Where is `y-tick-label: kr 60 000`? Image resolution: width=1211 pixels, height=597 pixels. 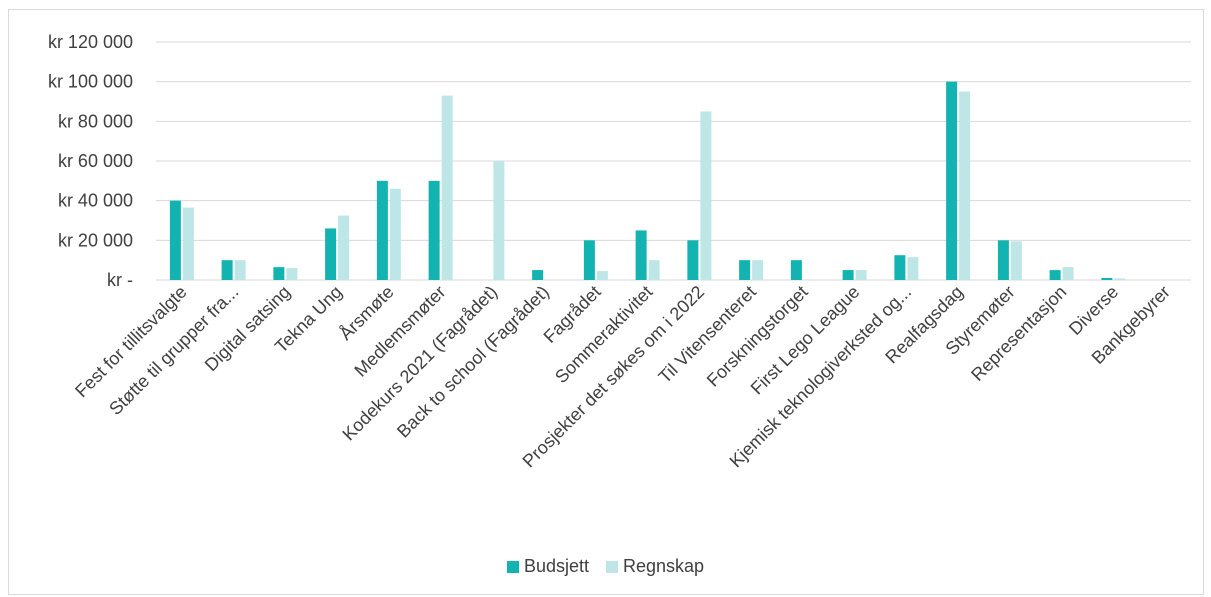
y-tick-label: kr 60 000 is located at coordinates (95, 161).